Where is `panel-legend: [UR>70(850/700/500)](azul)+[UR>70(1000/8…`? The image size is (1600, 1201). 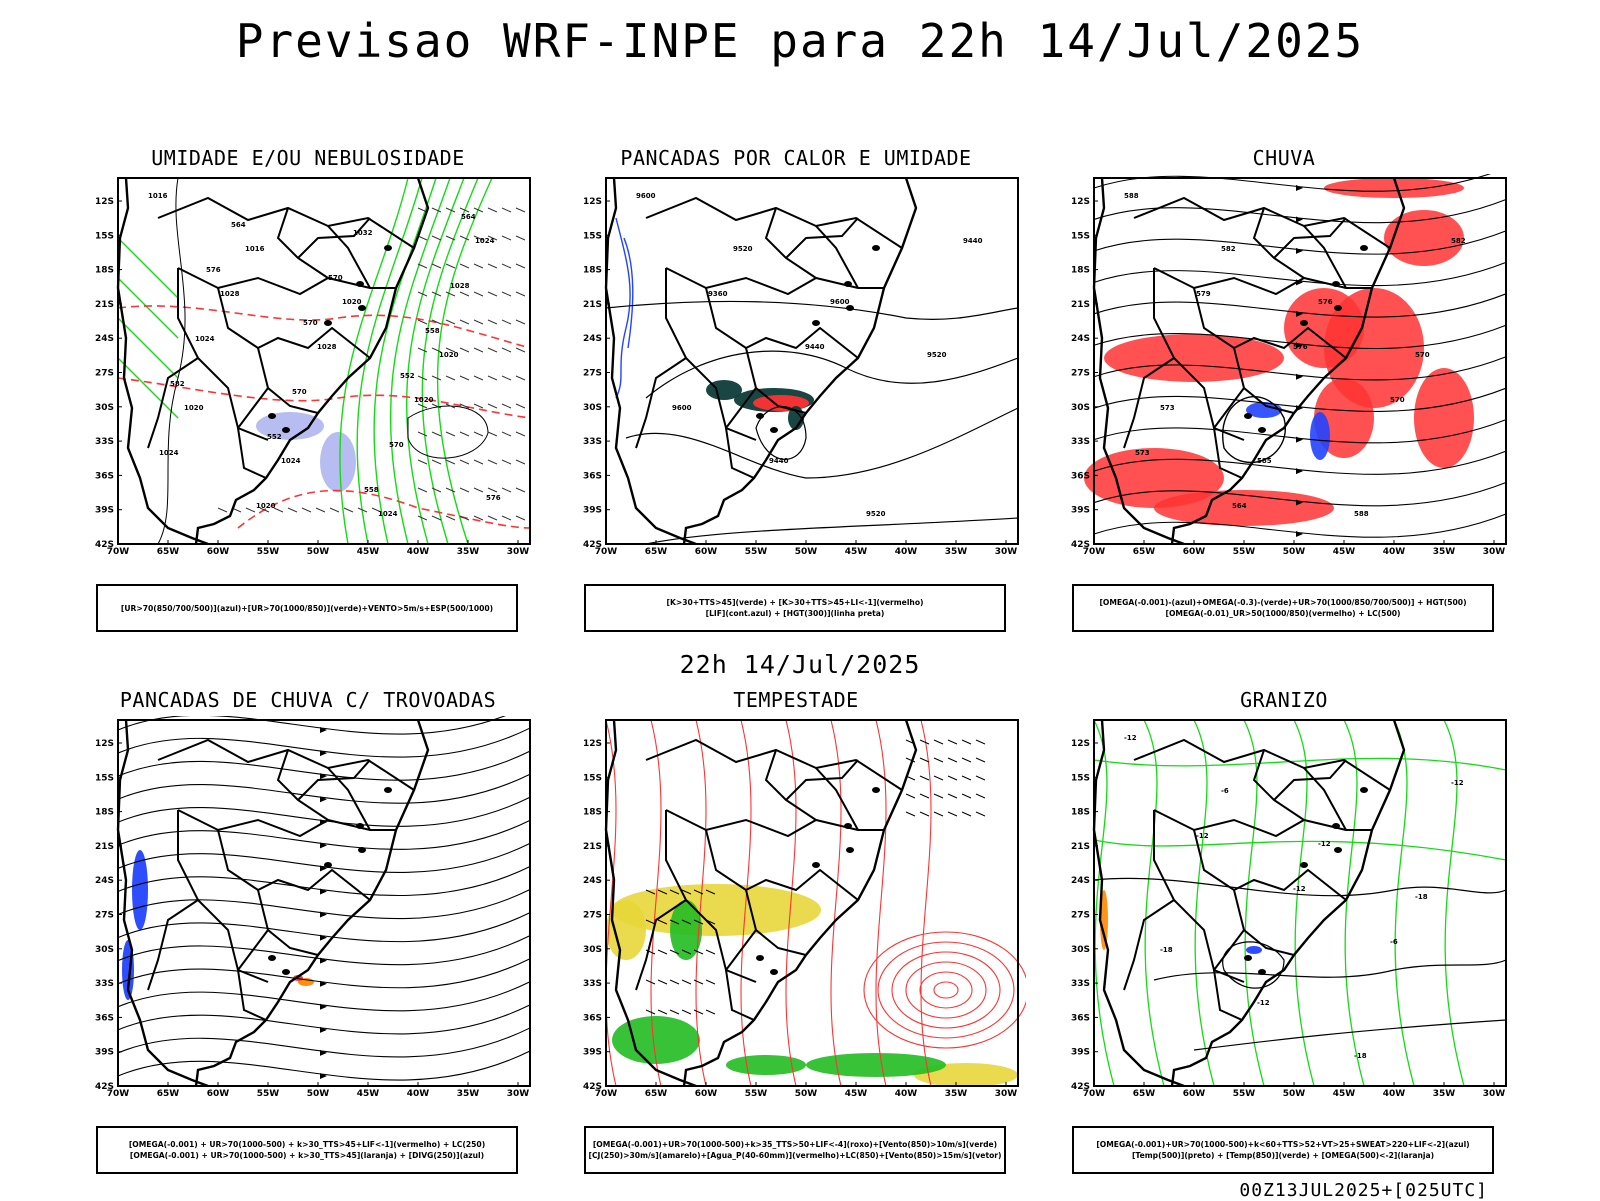
panel-legend: [UR>70(850/700/500)](azul)+[UR>70(1000/8… is located at coordinates (307, 608).